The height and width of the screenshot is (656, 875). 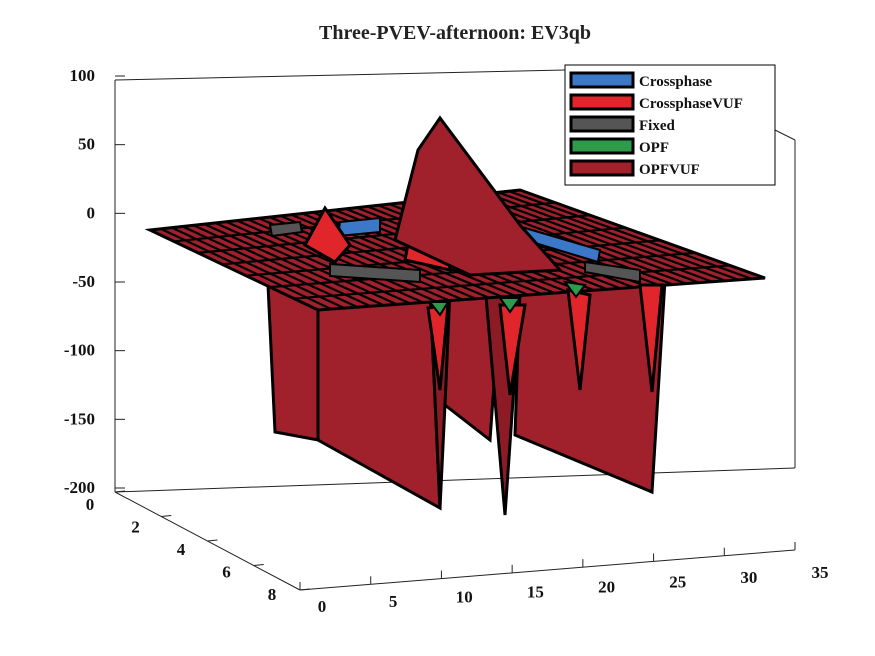 I want to click on z-tick-label: -150, so click(x=79, y=418).